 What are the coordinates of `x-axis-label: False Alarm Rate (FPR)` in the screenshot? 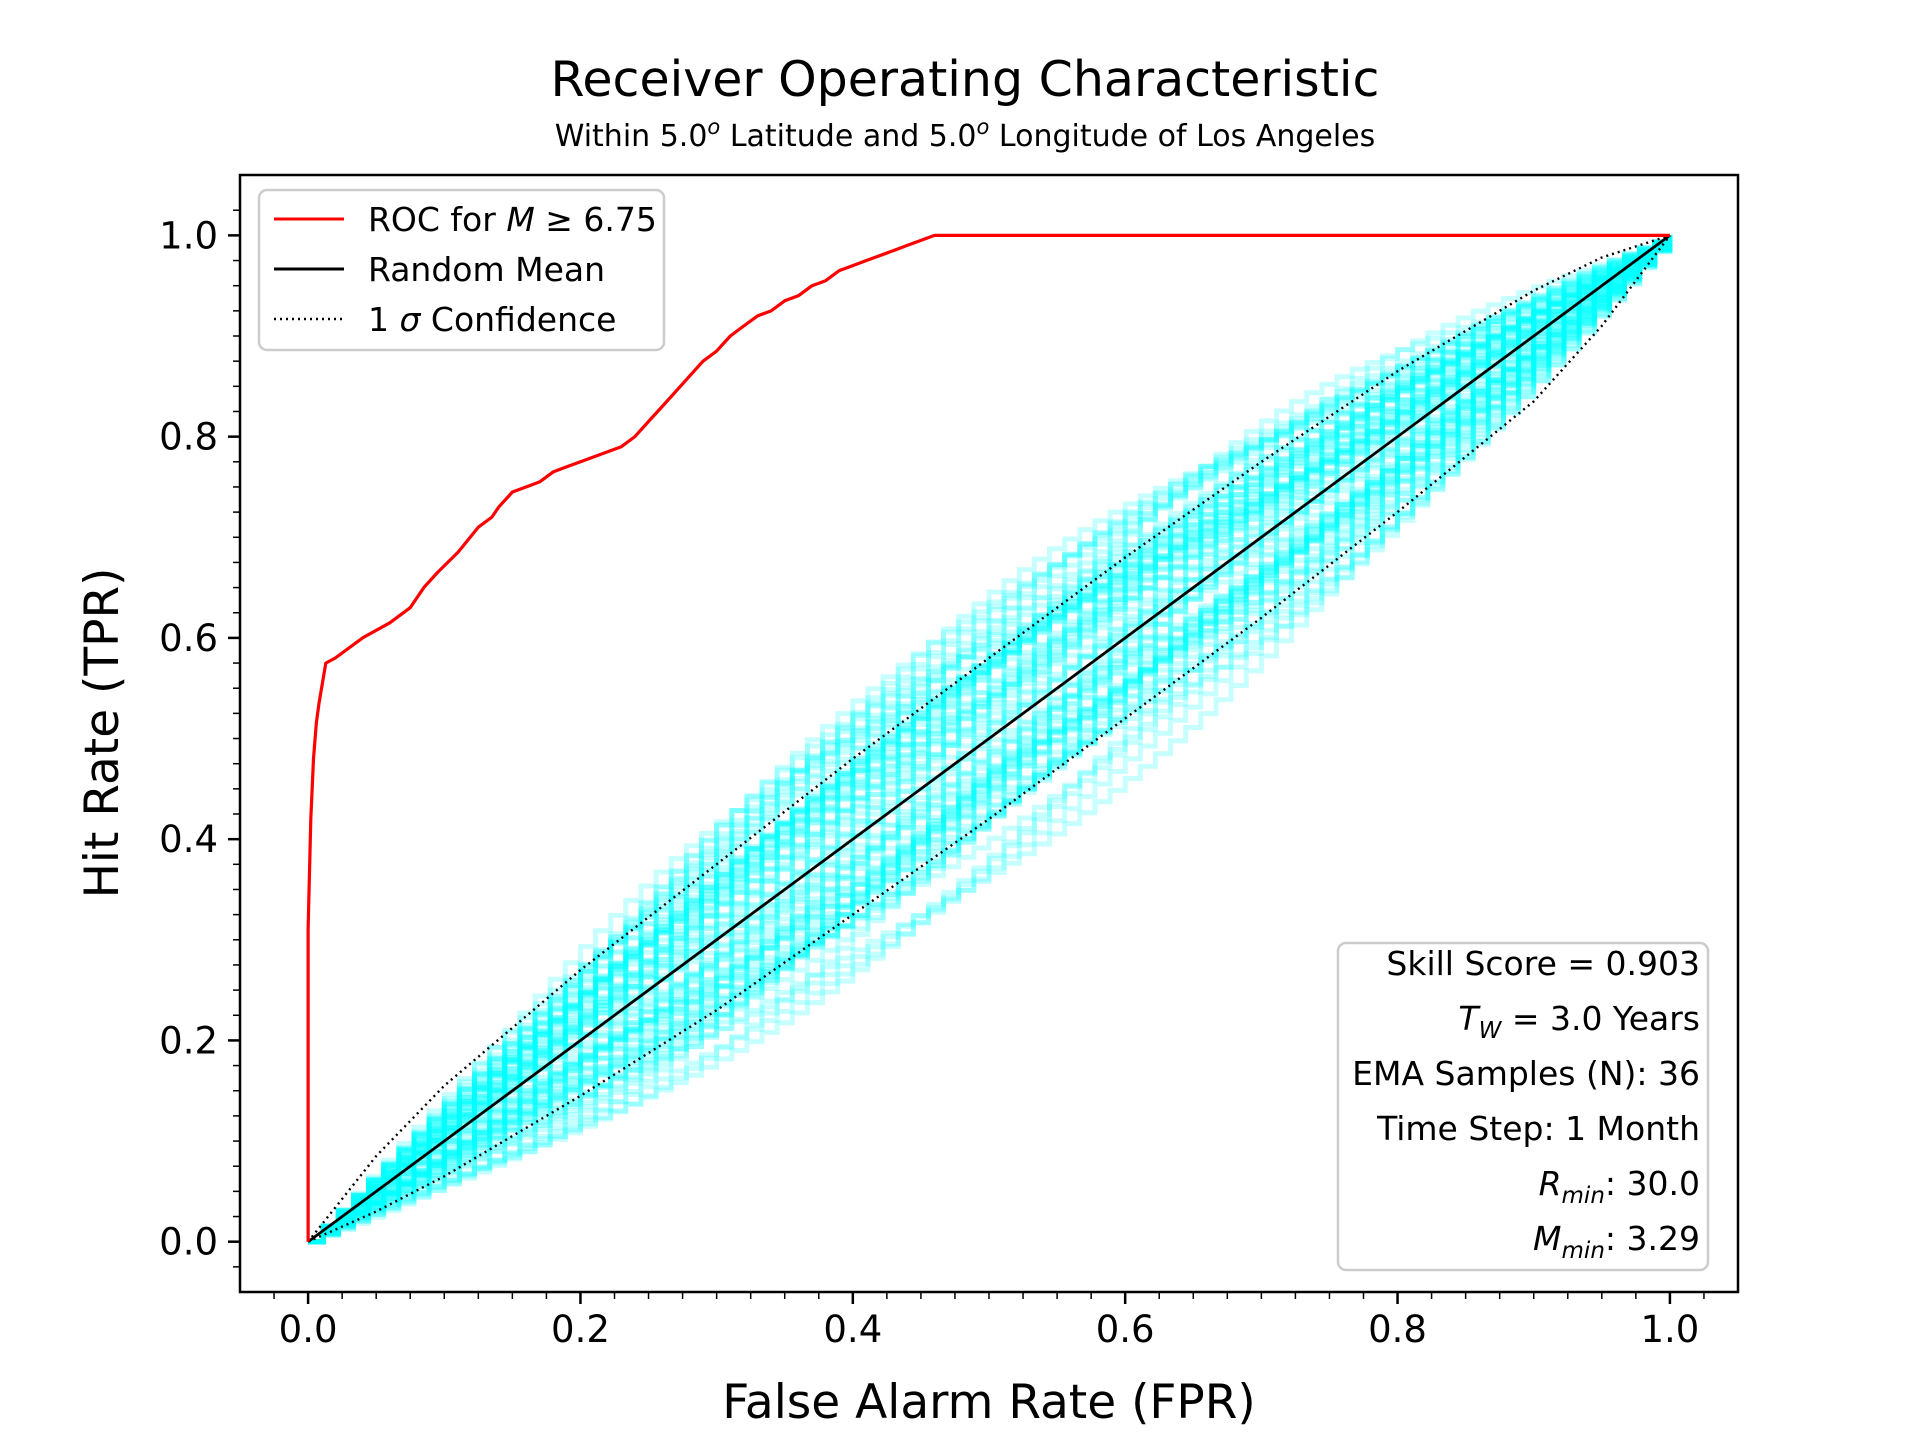 It's located at (989, 1402).